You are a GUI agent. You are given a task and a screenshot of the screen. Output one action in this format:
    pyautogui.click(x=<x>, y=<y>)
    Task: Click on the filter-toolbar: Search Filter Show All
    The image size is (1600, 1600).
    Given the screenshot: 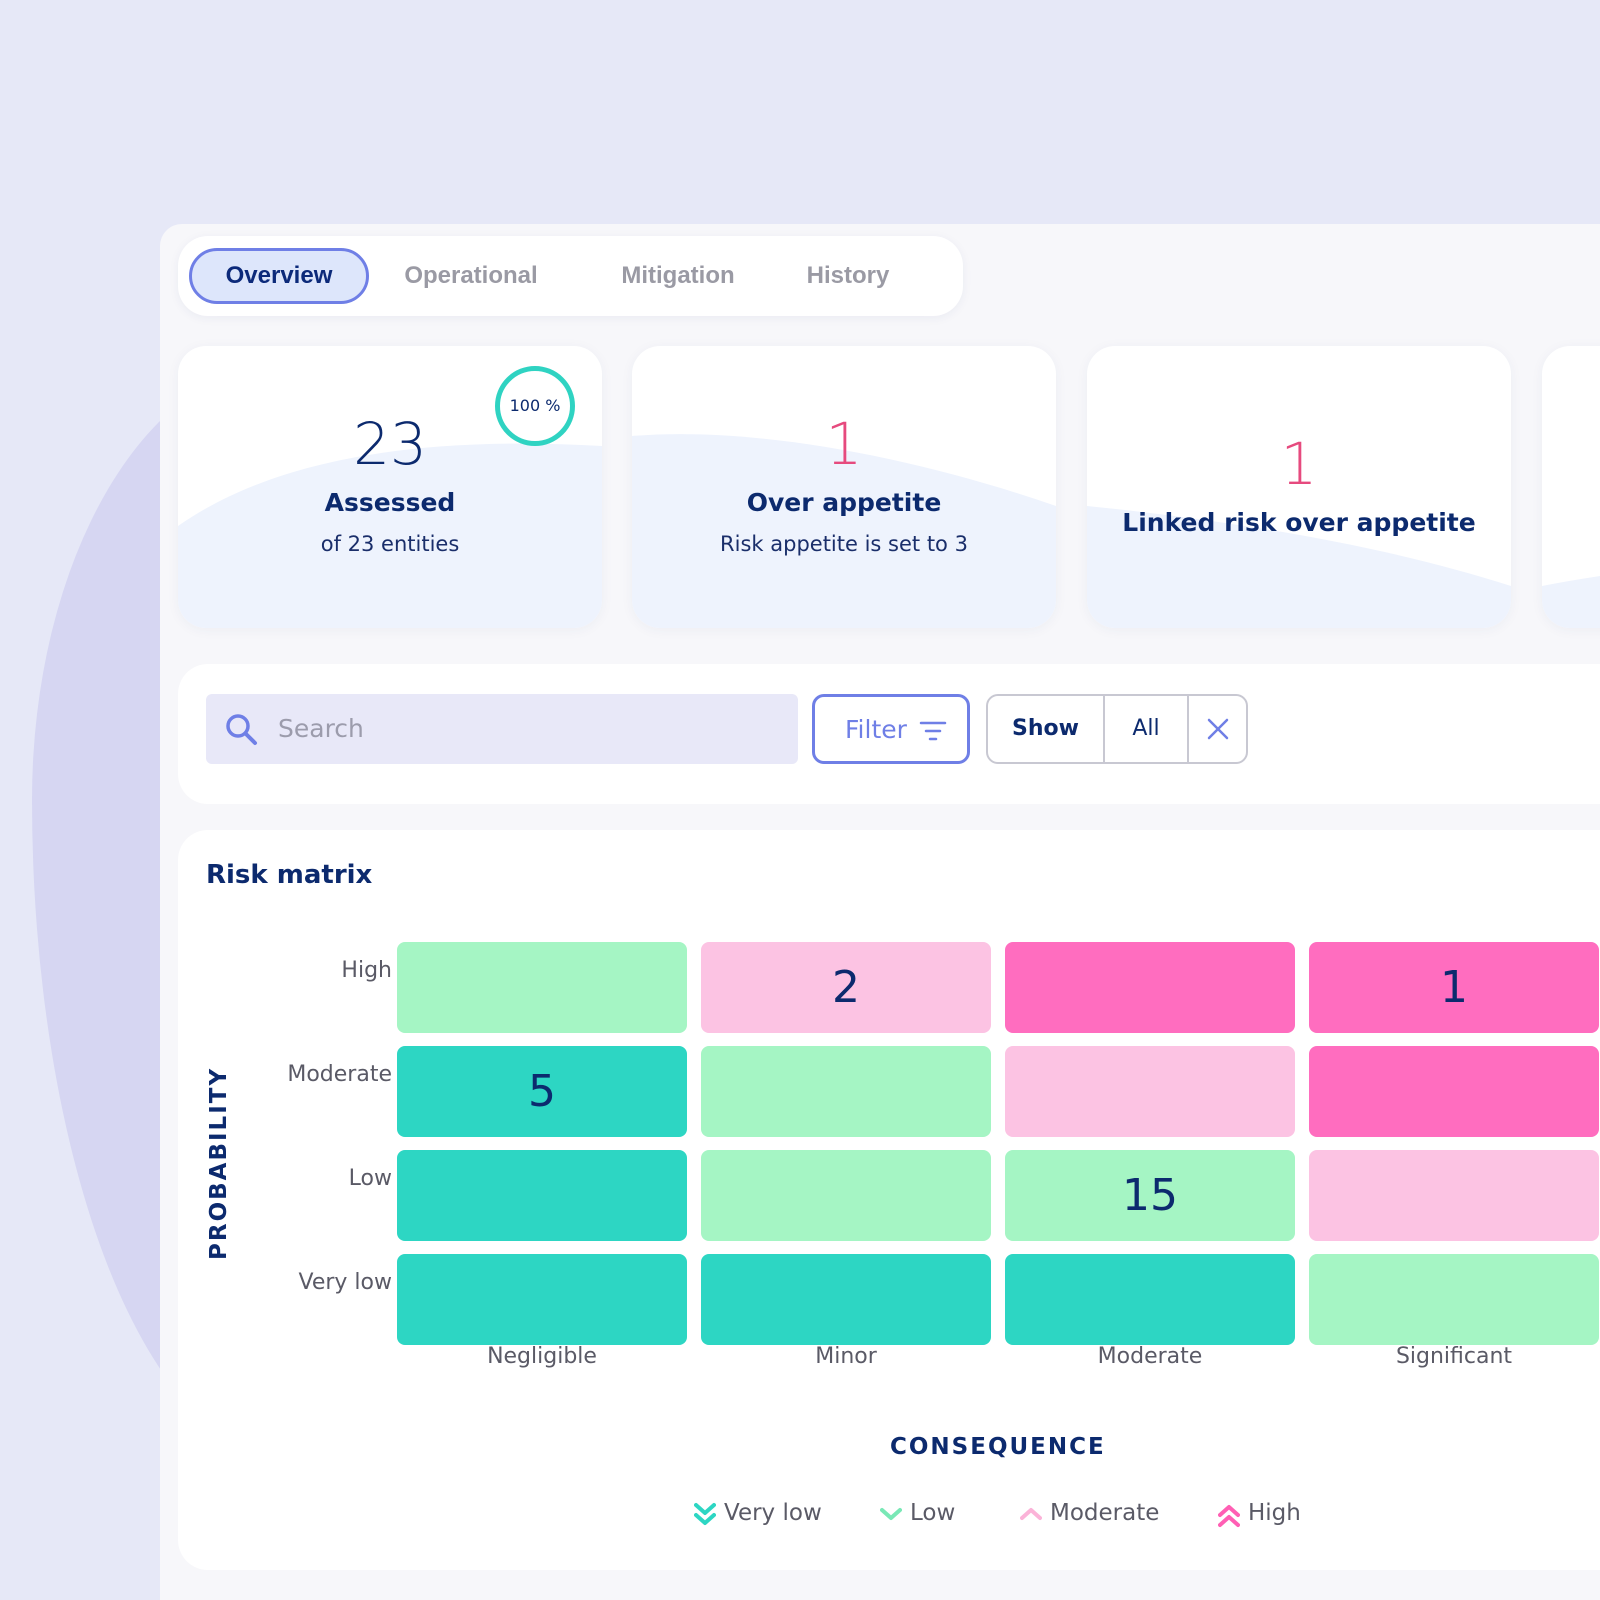 What is the action you would take?
    pyautogui.click(x=889, y=734)
    